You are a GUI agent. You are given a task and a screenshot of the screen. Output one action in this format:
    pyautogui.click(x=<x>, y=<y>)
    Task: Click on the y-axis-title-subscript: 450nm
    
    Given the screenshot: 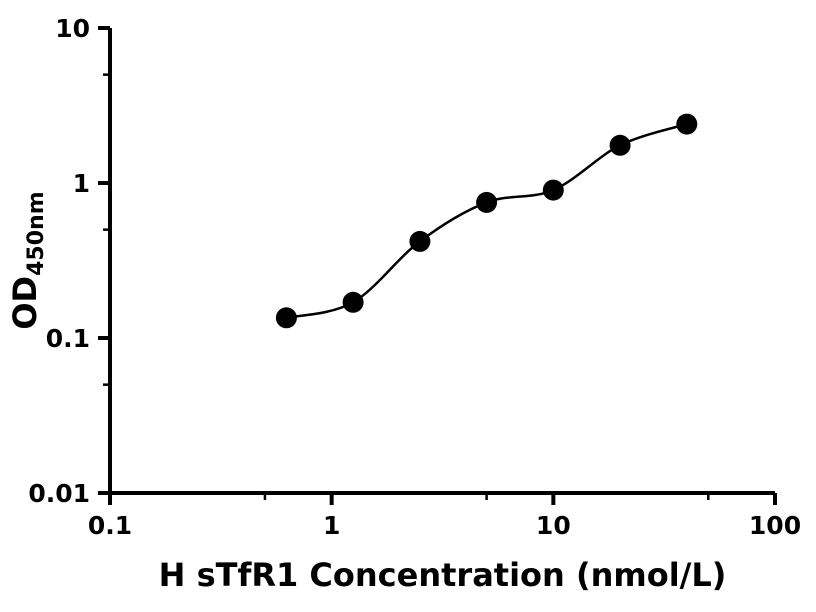 What is the action you would take?
    pyautogui.click(x=36, y=233)
    